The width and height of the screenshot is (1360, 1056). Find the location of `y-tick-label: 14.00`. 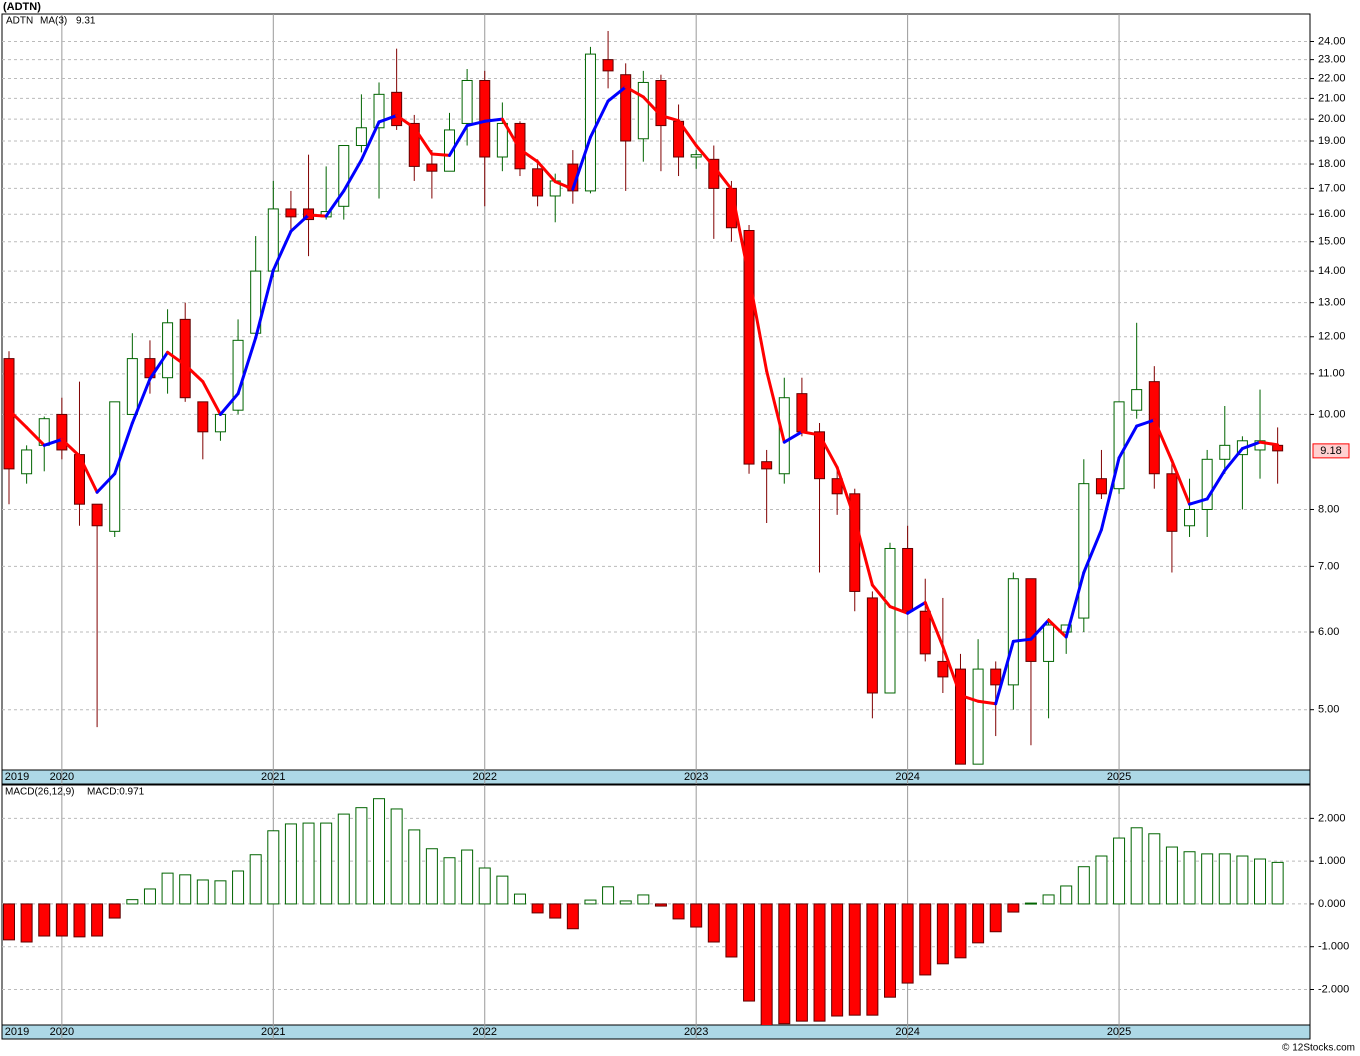

y-tick-label: 14.00 is located at coordinates (1332, 271).